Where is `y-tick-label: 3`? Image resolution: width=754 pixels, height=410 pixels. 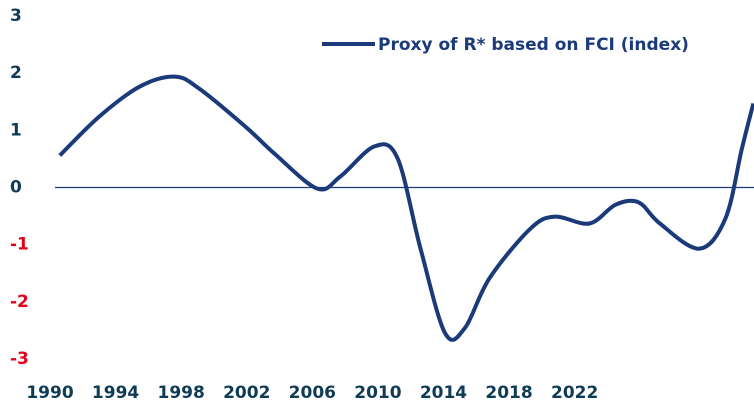
y-tick-label: 3 is located at coordinates (16, 16).